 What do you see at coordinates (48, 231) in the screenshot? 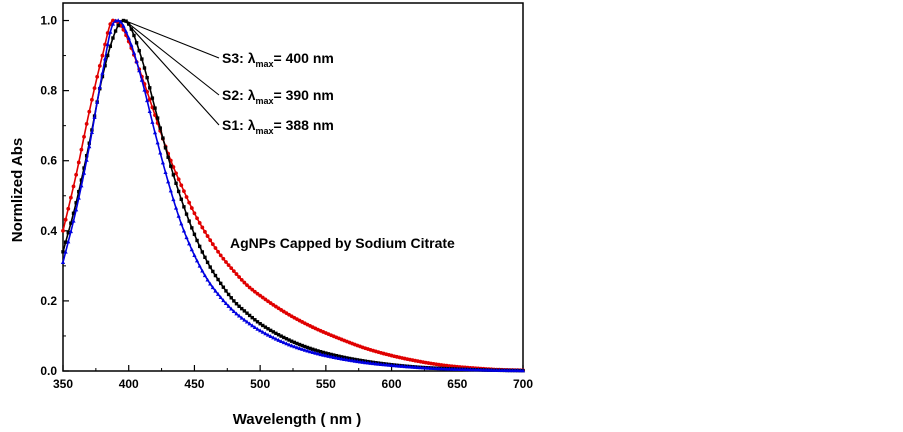
I see `y-tick-label: 0.4` at bounding box center [48, 231].